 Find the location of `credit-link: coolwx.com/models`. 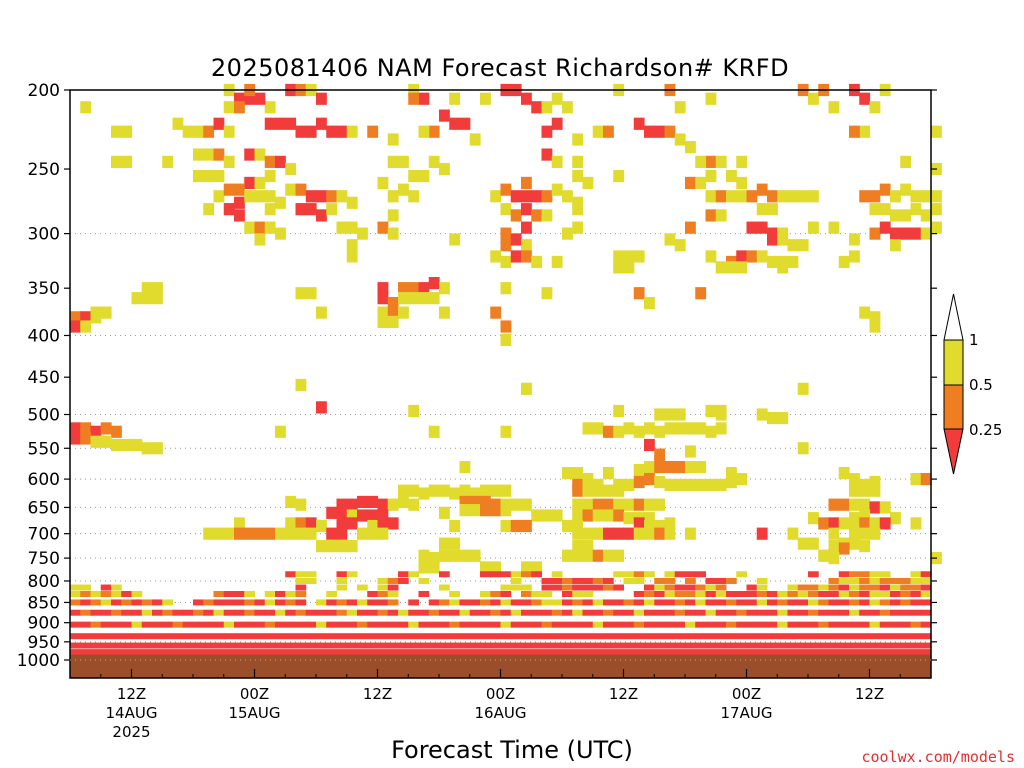

credit-link: coolwx.com/models is located at coordinates (938, 757).